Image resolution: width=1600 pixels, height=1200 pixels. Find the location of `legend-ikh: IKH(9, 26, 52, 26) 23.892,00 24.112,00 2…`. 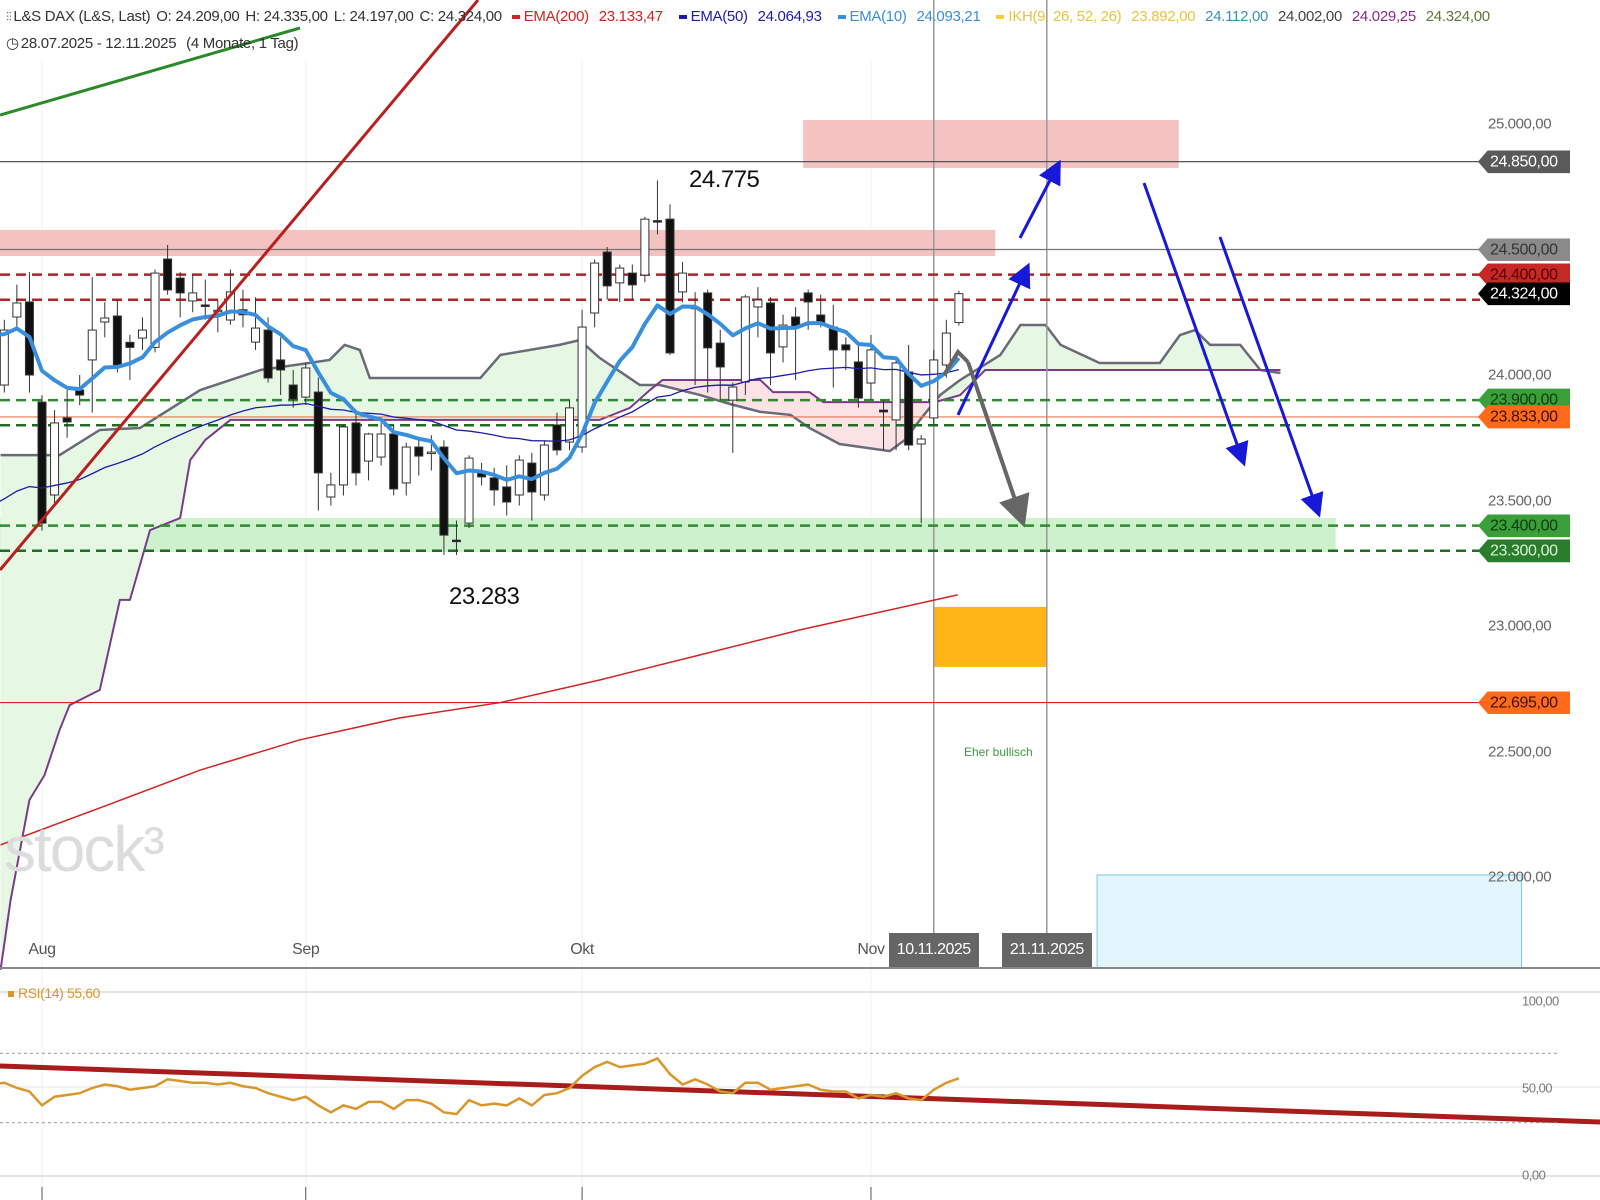

legend-ikh: IKH(9, 26, 52, 26) 23.892,00 24.112,00 2… is located at coordinates (1245, 16).